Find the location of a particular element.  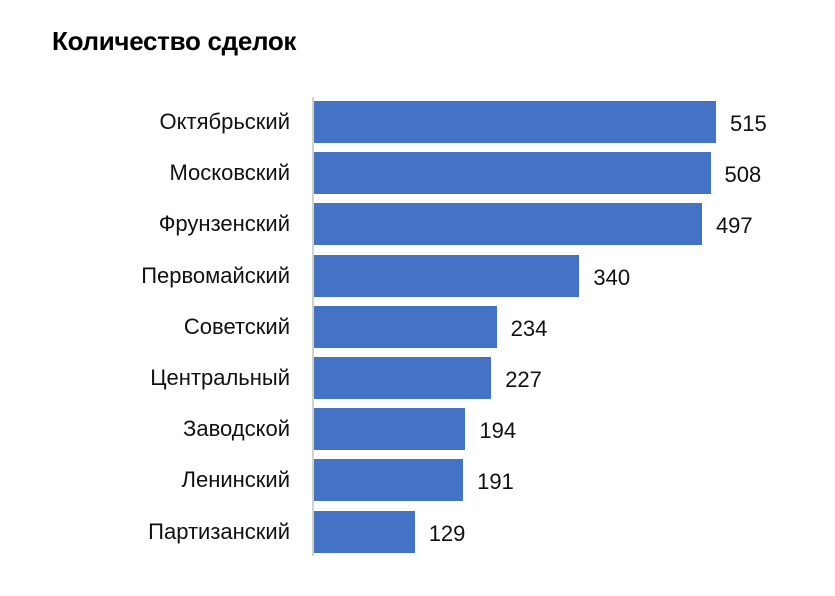

category-label: Партизанский is located at coordinates (219, 531).